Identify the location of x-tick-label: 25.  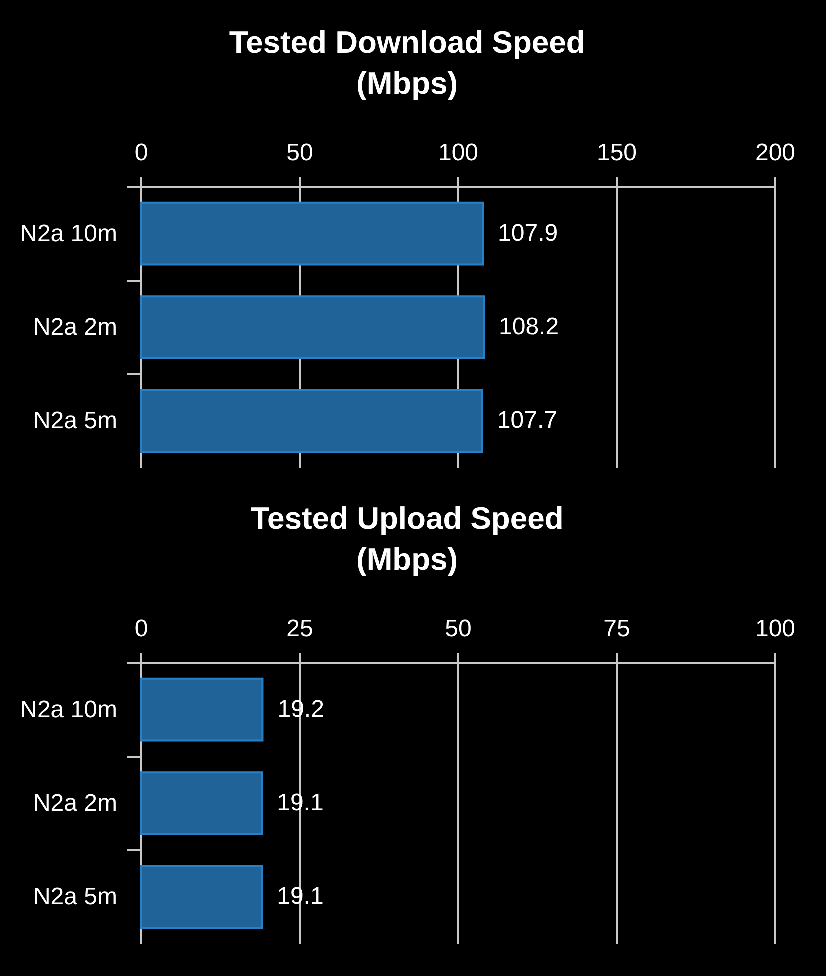
(300, 629).